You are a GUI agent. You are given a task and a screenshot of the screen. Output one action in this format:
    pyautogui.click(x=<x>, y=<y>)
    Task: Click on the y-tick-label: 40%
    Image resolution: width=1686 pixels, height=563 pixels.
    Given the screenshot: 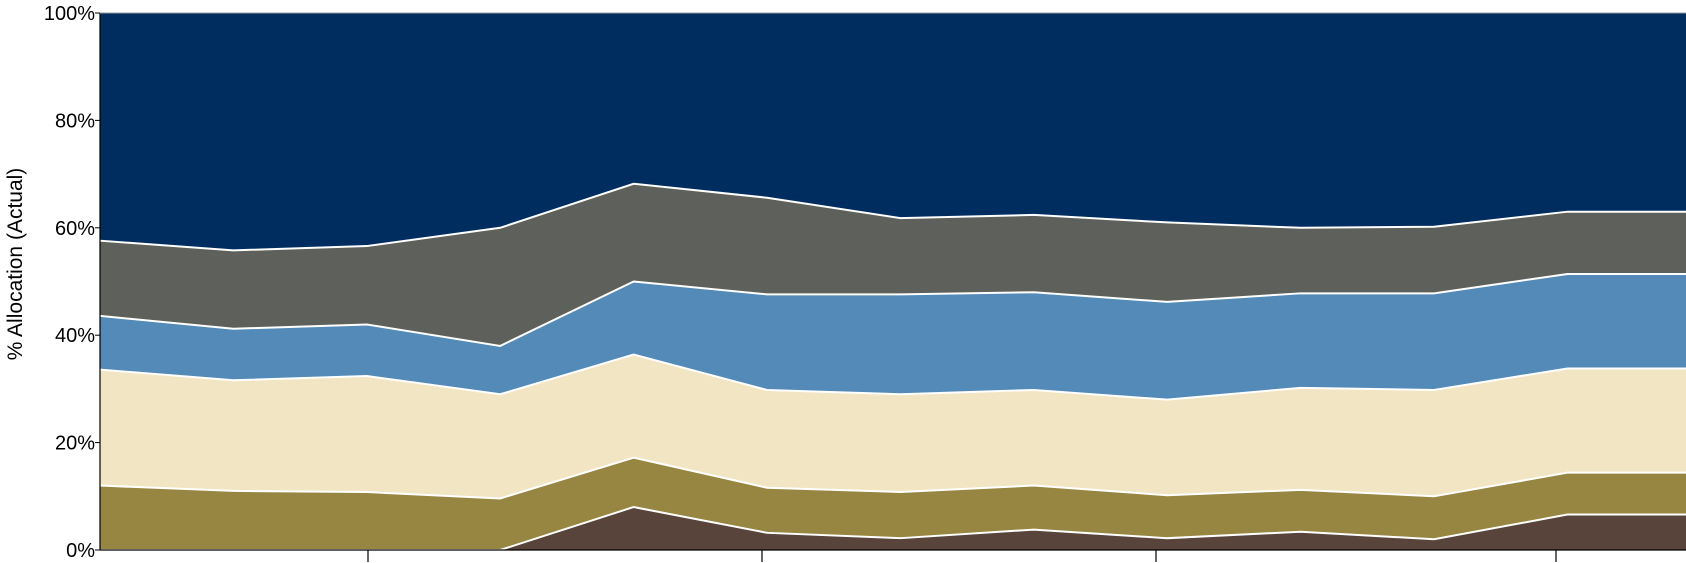 What is the action you would take?
    pyautogui.click(x=75, y=336)
    